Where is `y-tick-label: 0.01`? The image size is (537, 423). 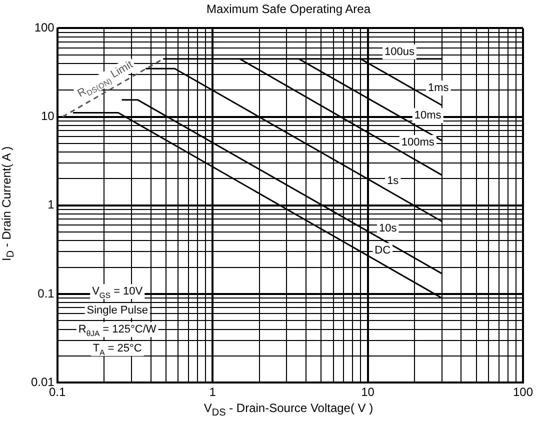
y-tick-label: 0.01 is located at coordinates (42, 381).